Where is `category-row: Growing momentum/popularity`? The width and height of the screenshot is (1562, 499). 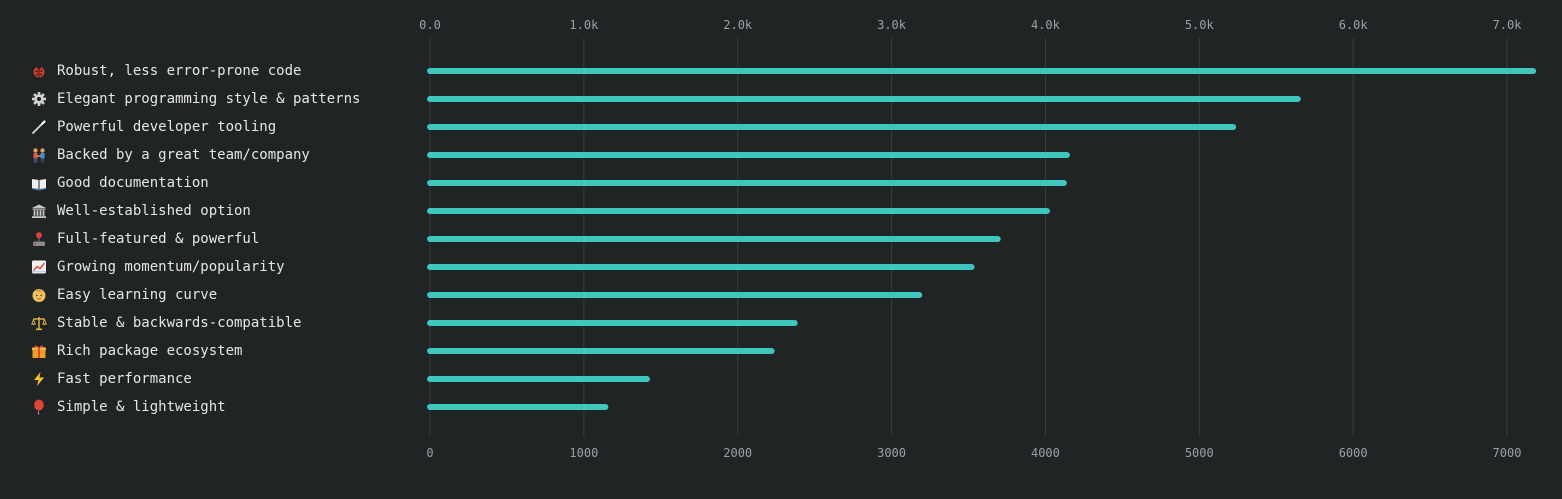
category-row: Growing momentum/popularity is located at coordinates (158, 267).